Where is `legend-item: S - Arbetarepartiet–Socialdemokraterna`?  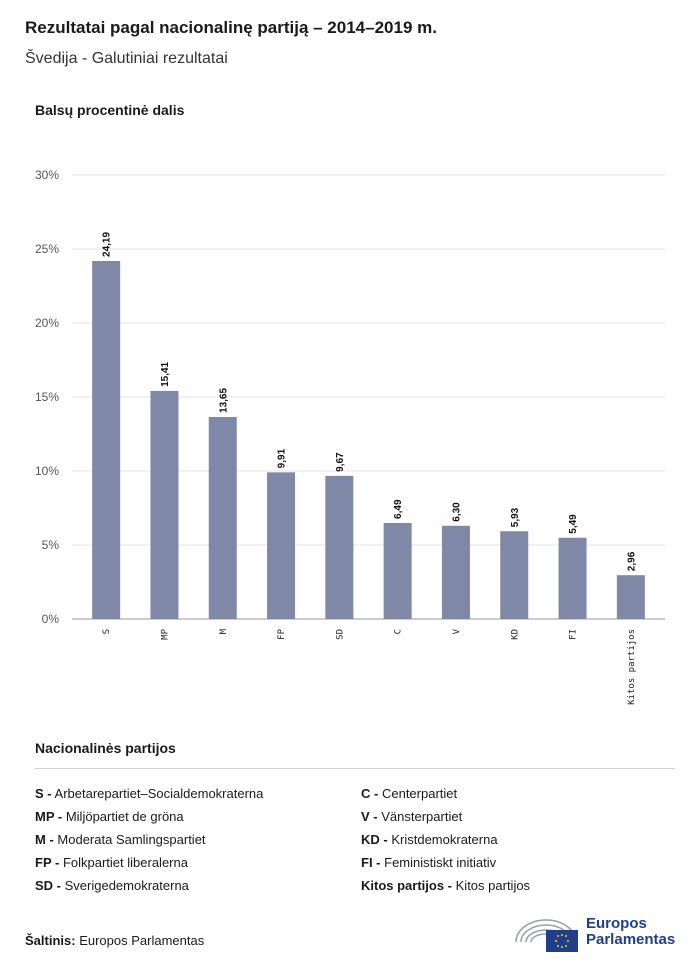
legend-item: S - Arbetarepartiet–Socialdemokraterna is located at coordinates (149, 793).